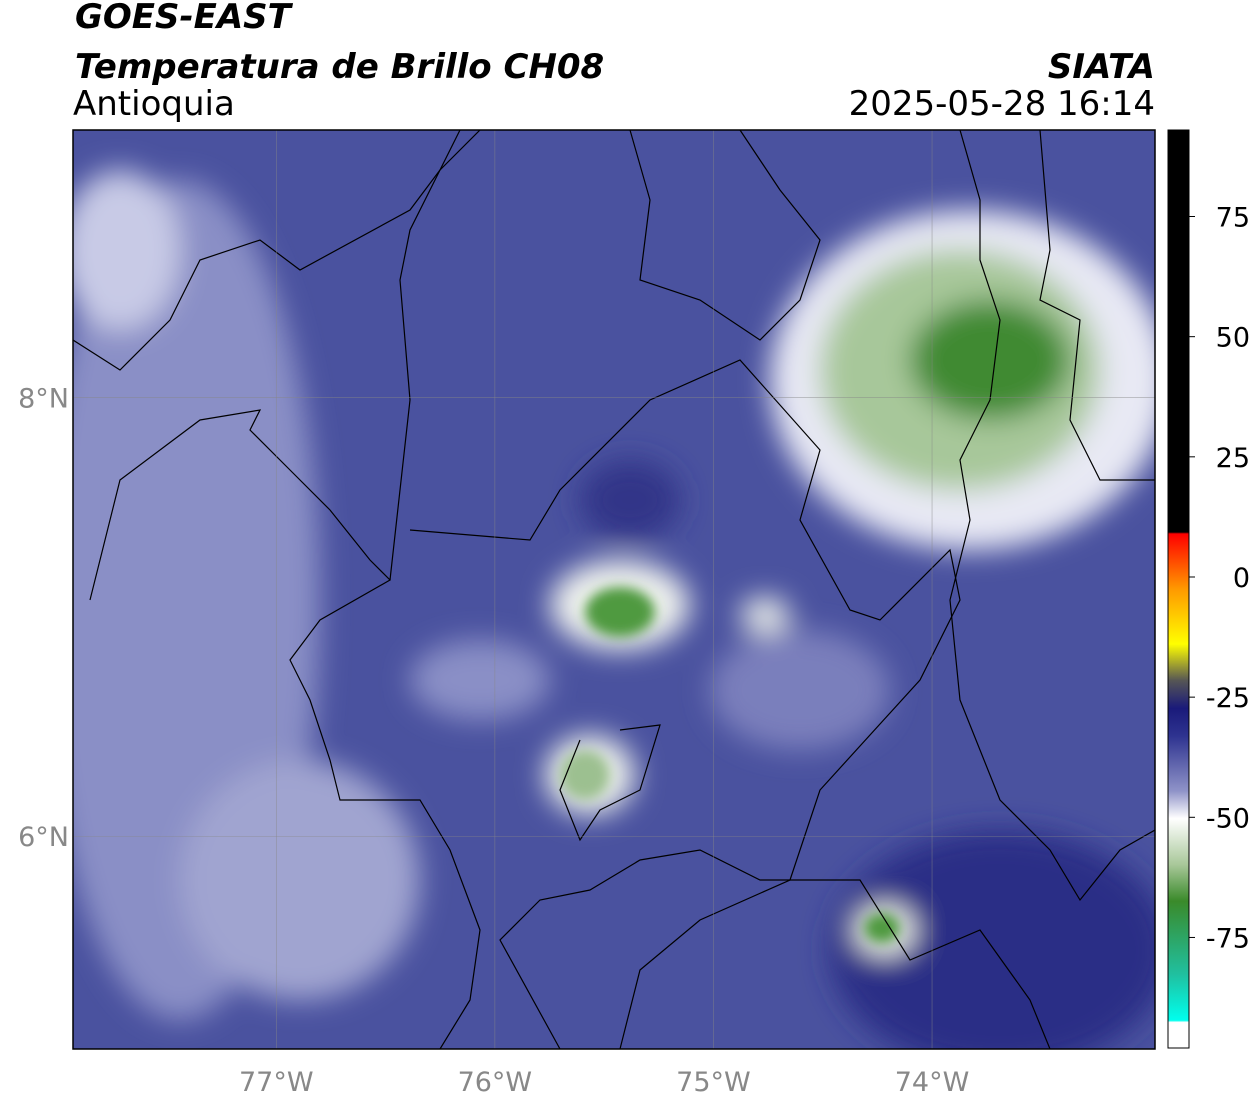  Describe the element at coordinates (1233, 458) in the screenshot. I see `colorbar-tick-label: 25` at that location.